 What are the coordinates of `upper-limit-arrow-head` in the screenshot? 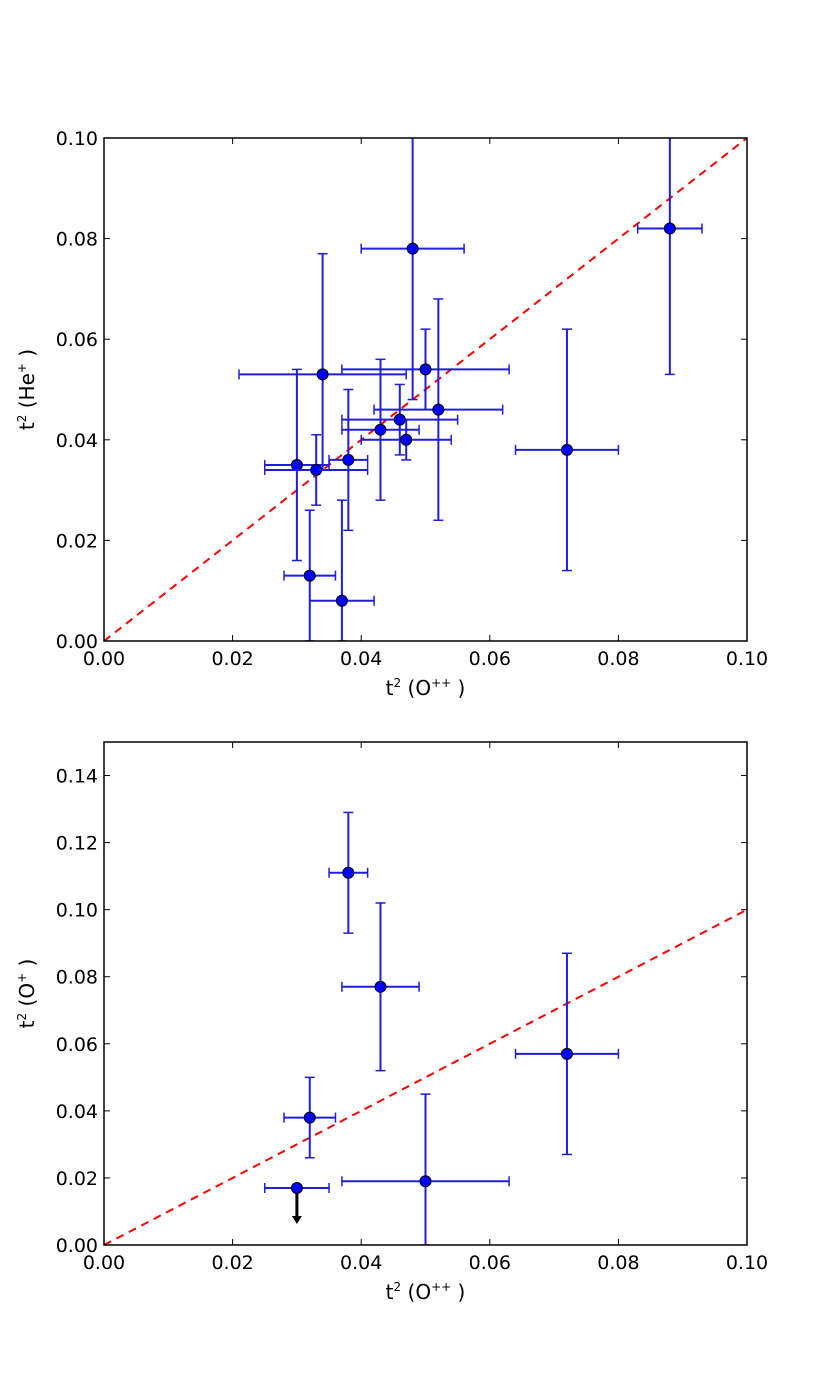 It's located at (296, 1219).